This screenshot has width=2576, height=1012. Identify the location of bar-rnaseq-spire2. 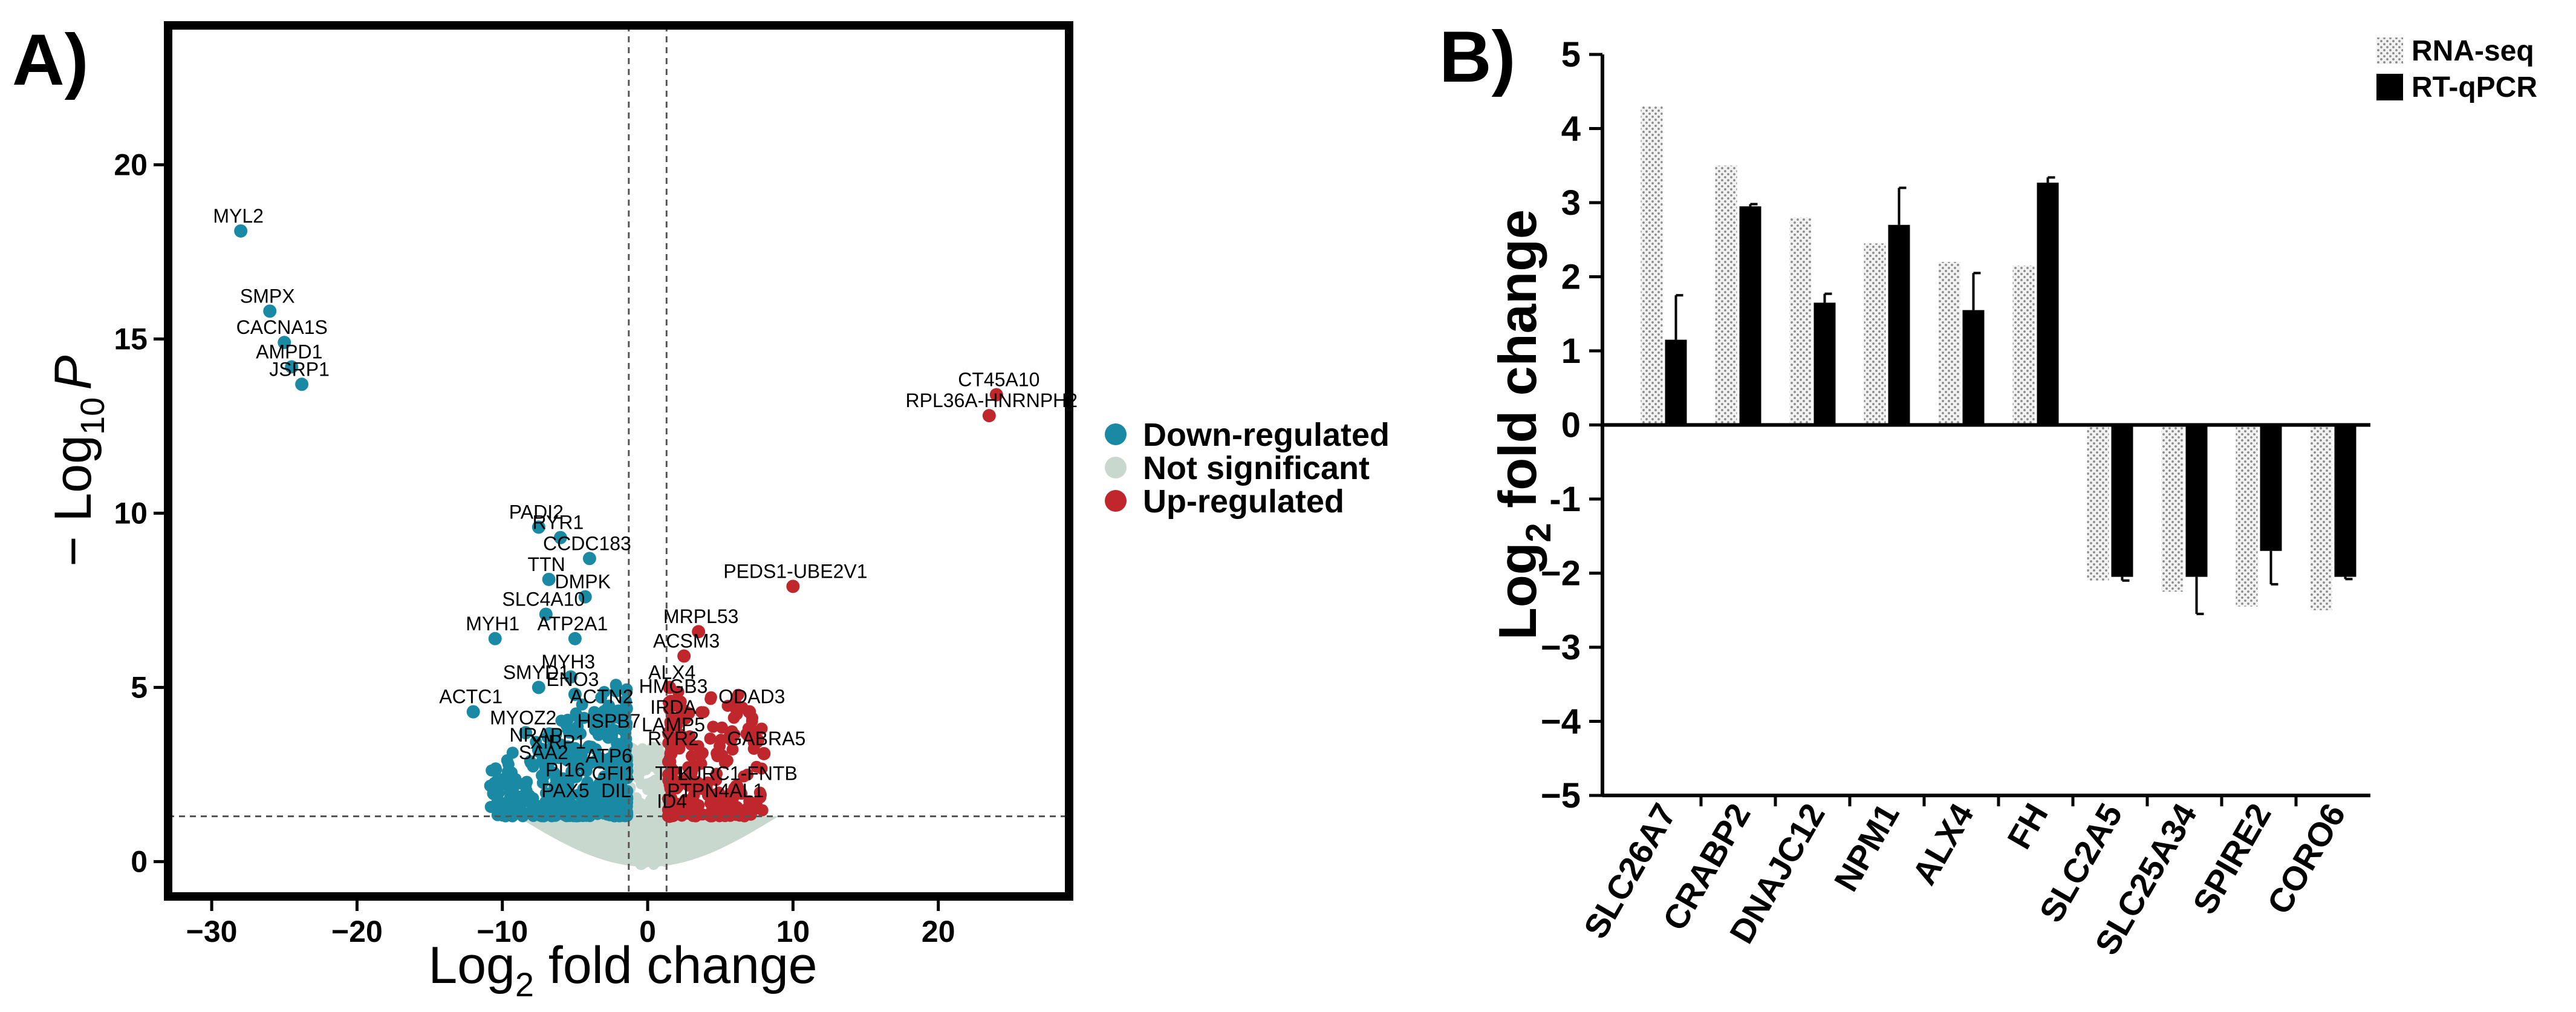
(2247, 516).